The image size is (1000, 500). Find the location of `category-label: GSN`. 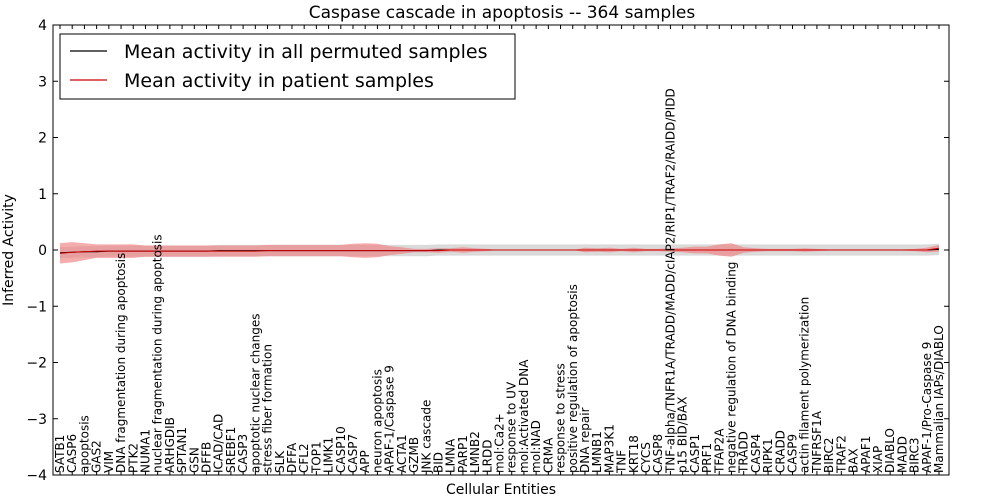

category-label: GSN is located at coordinates (194, 460).